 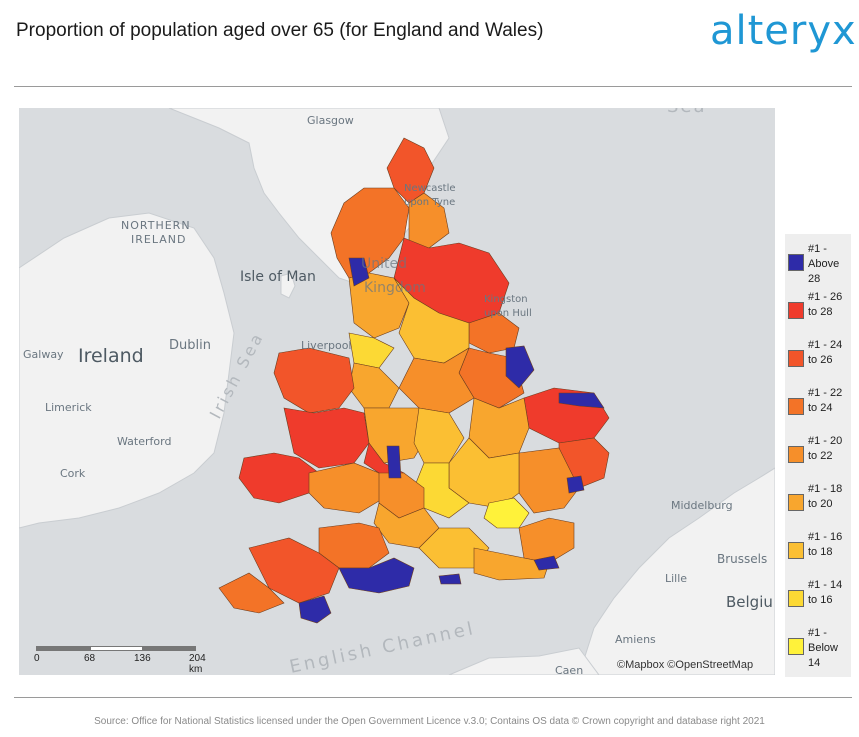 What do you see at coordinates (454, 548) in the screenshot?
I see `region-hampshire` at bounding box center [454, 548].